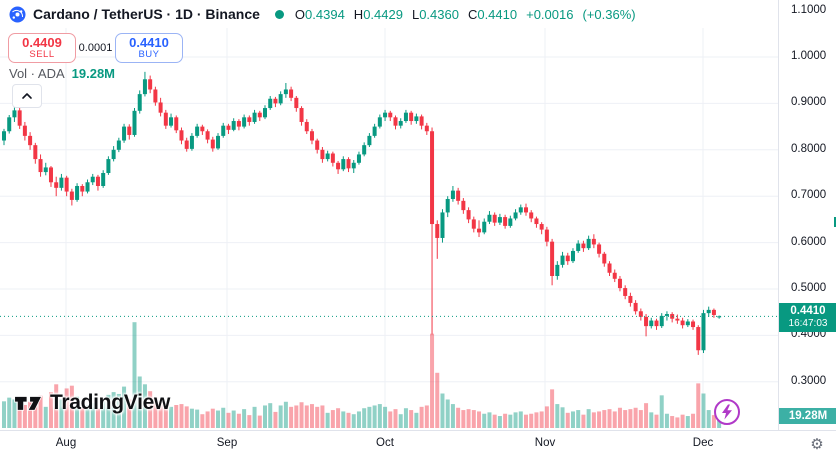 The width and height of the screenshot is (836, 455). I want to click on time-axis-label: Nov, so click(545, 443).